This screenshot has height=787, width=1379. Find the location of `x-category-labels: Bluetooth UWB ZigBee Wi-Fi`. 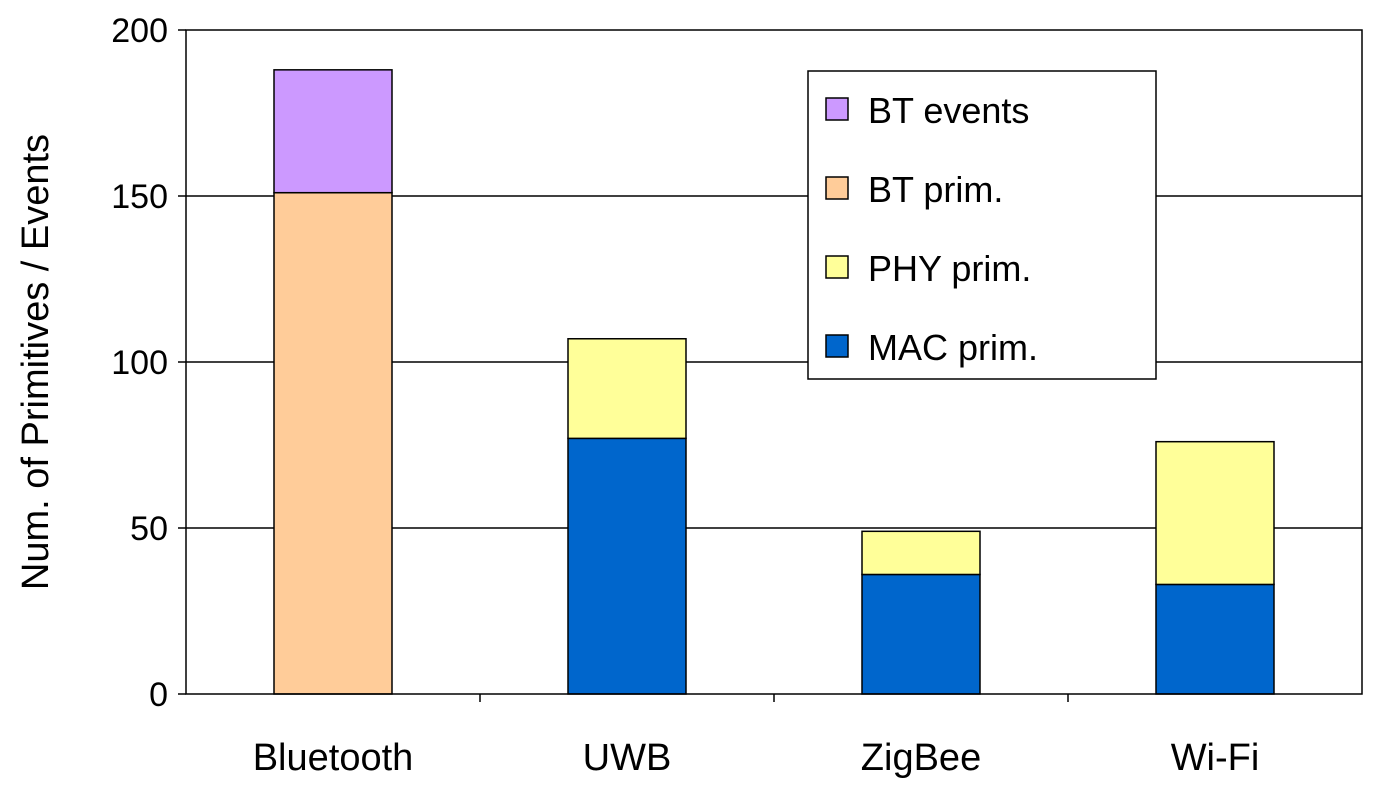

x-category-labels: Bluetooth UWB ZigBee Wi-Fi is located at coordinates (756, 758).